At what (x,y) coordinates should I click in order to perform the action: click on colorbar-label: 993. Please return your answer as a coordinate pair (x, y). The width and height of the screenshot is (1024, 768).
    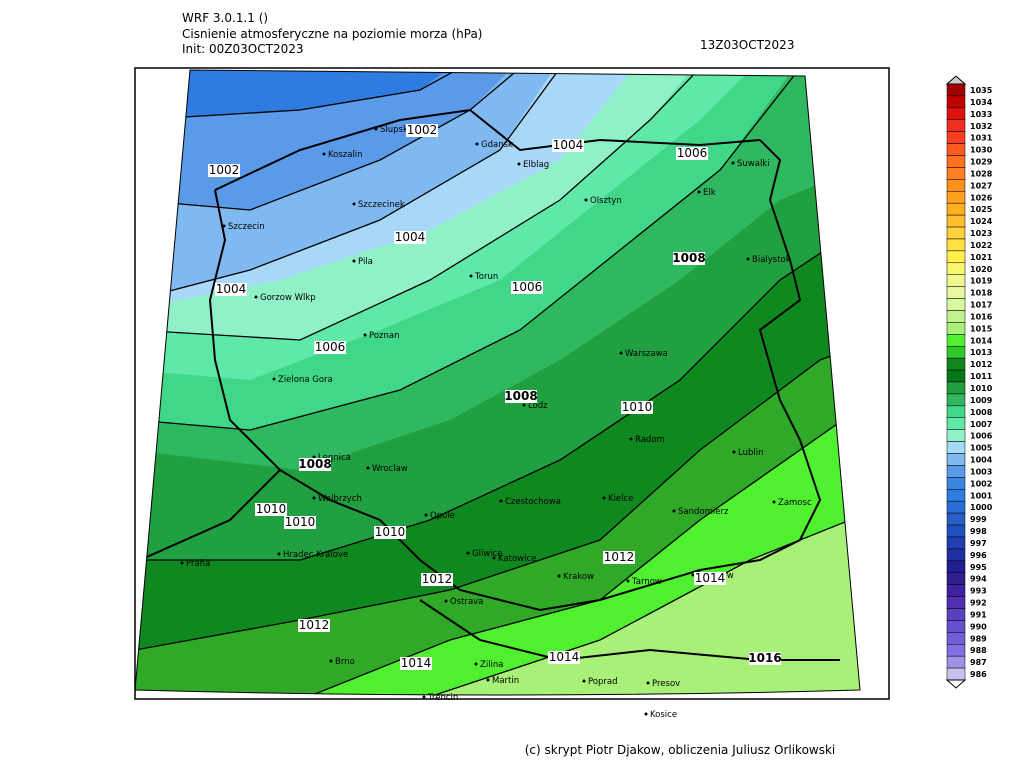
    Looking at the image, I should click on (978, 591).